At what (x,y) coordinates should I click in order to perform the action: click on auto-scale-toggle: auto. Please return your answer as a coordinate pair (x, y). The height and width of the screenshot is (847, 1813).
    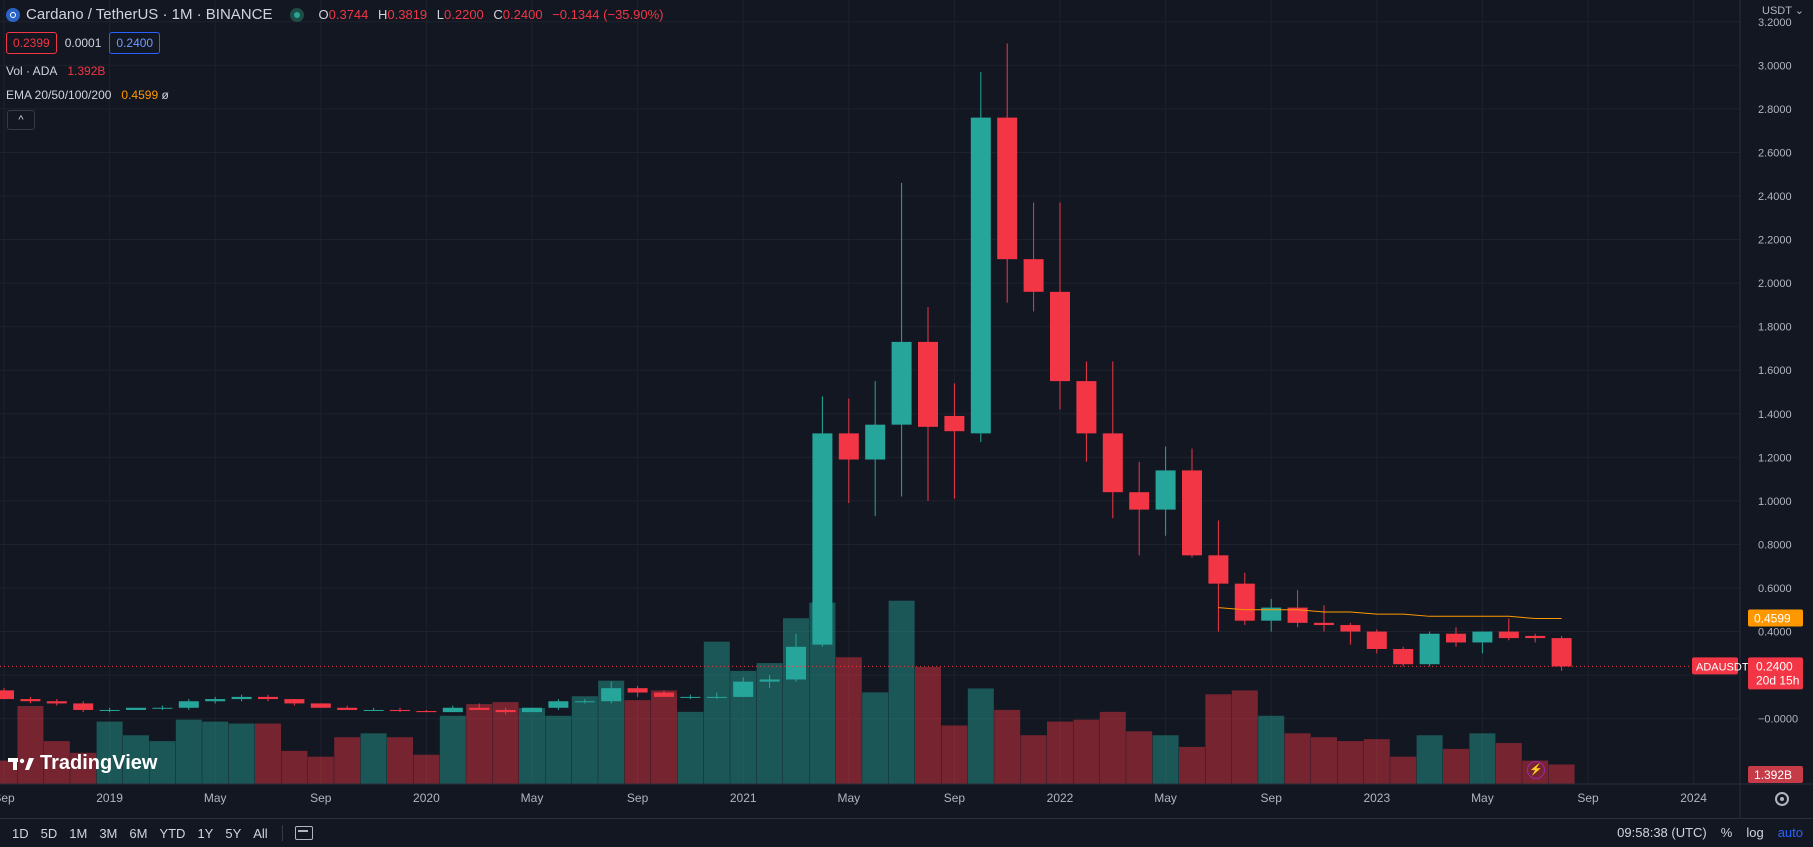
    Looking at the image, I should click on (1790, 832).